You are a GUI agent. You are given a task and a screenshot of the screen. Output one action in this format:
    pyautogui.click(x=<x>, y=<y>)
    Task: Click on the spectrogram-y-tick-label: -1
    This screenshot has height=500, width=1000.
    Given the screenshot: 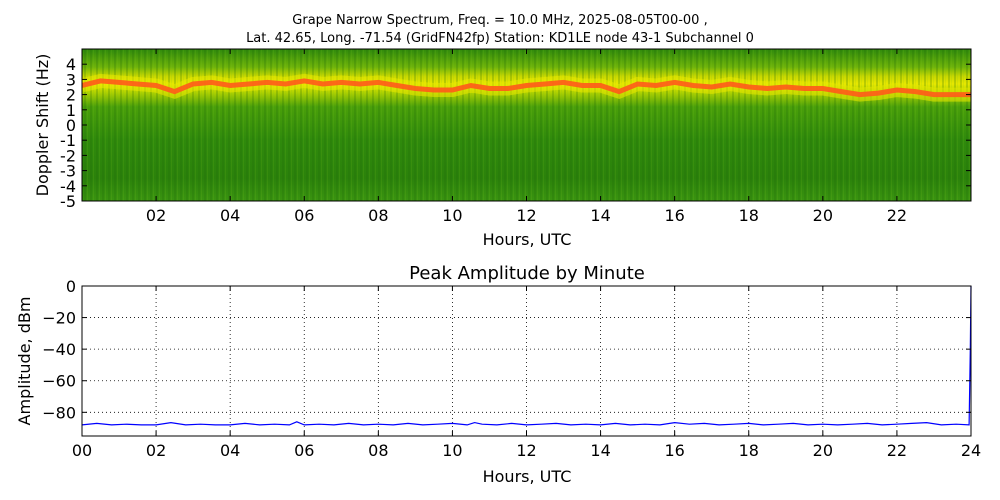 What is the action you would take?
    pyautogui.click(x=68, y=140)
    